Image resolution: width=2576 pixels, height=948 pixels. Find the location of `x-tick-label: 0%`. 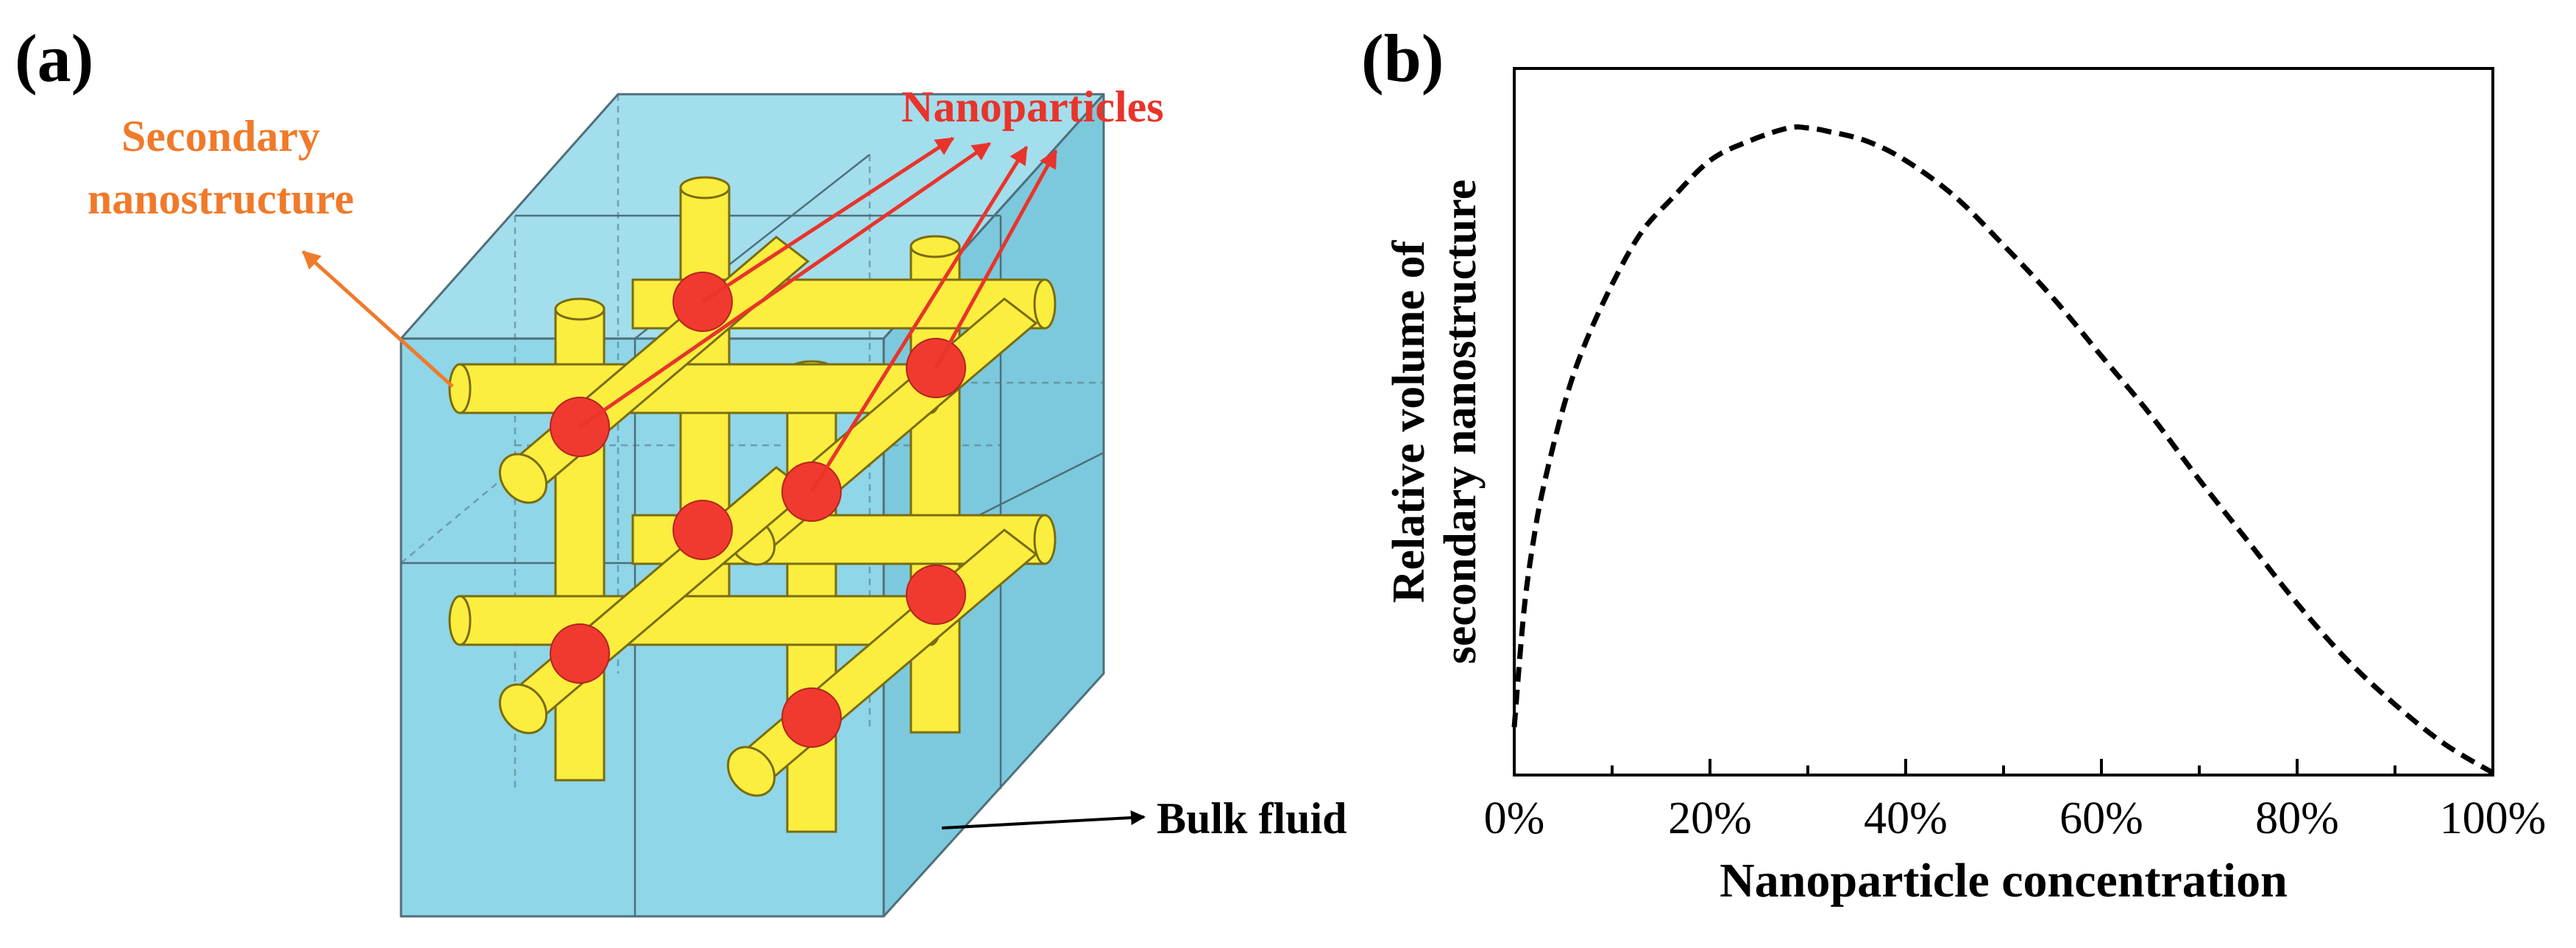

x-tick-label: 0% is located at coordinates (1514, 818).